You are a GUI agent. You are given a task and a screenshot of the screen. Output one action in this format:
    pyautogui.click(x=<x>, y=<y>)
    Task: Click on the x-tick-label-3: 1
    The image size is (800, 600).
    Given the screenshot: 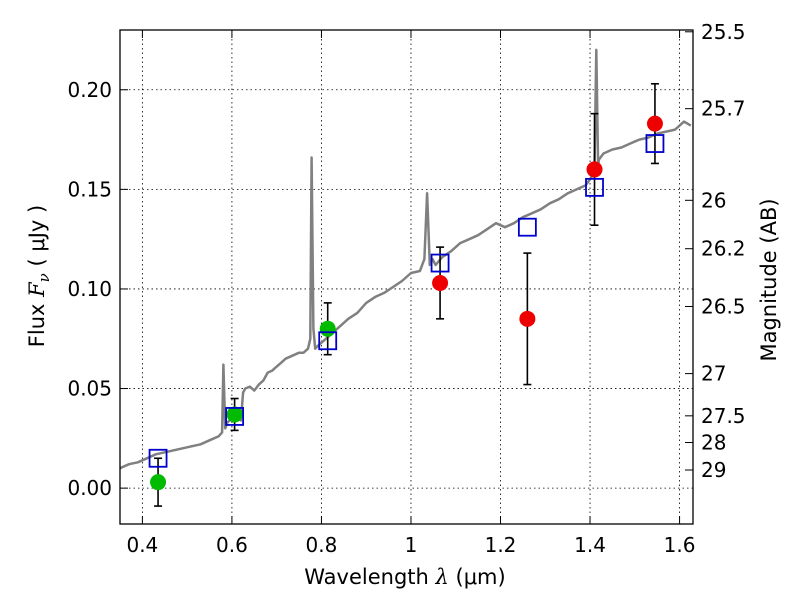 What is the action you would take?
    pyautogui.click(x=411, y=545)
    